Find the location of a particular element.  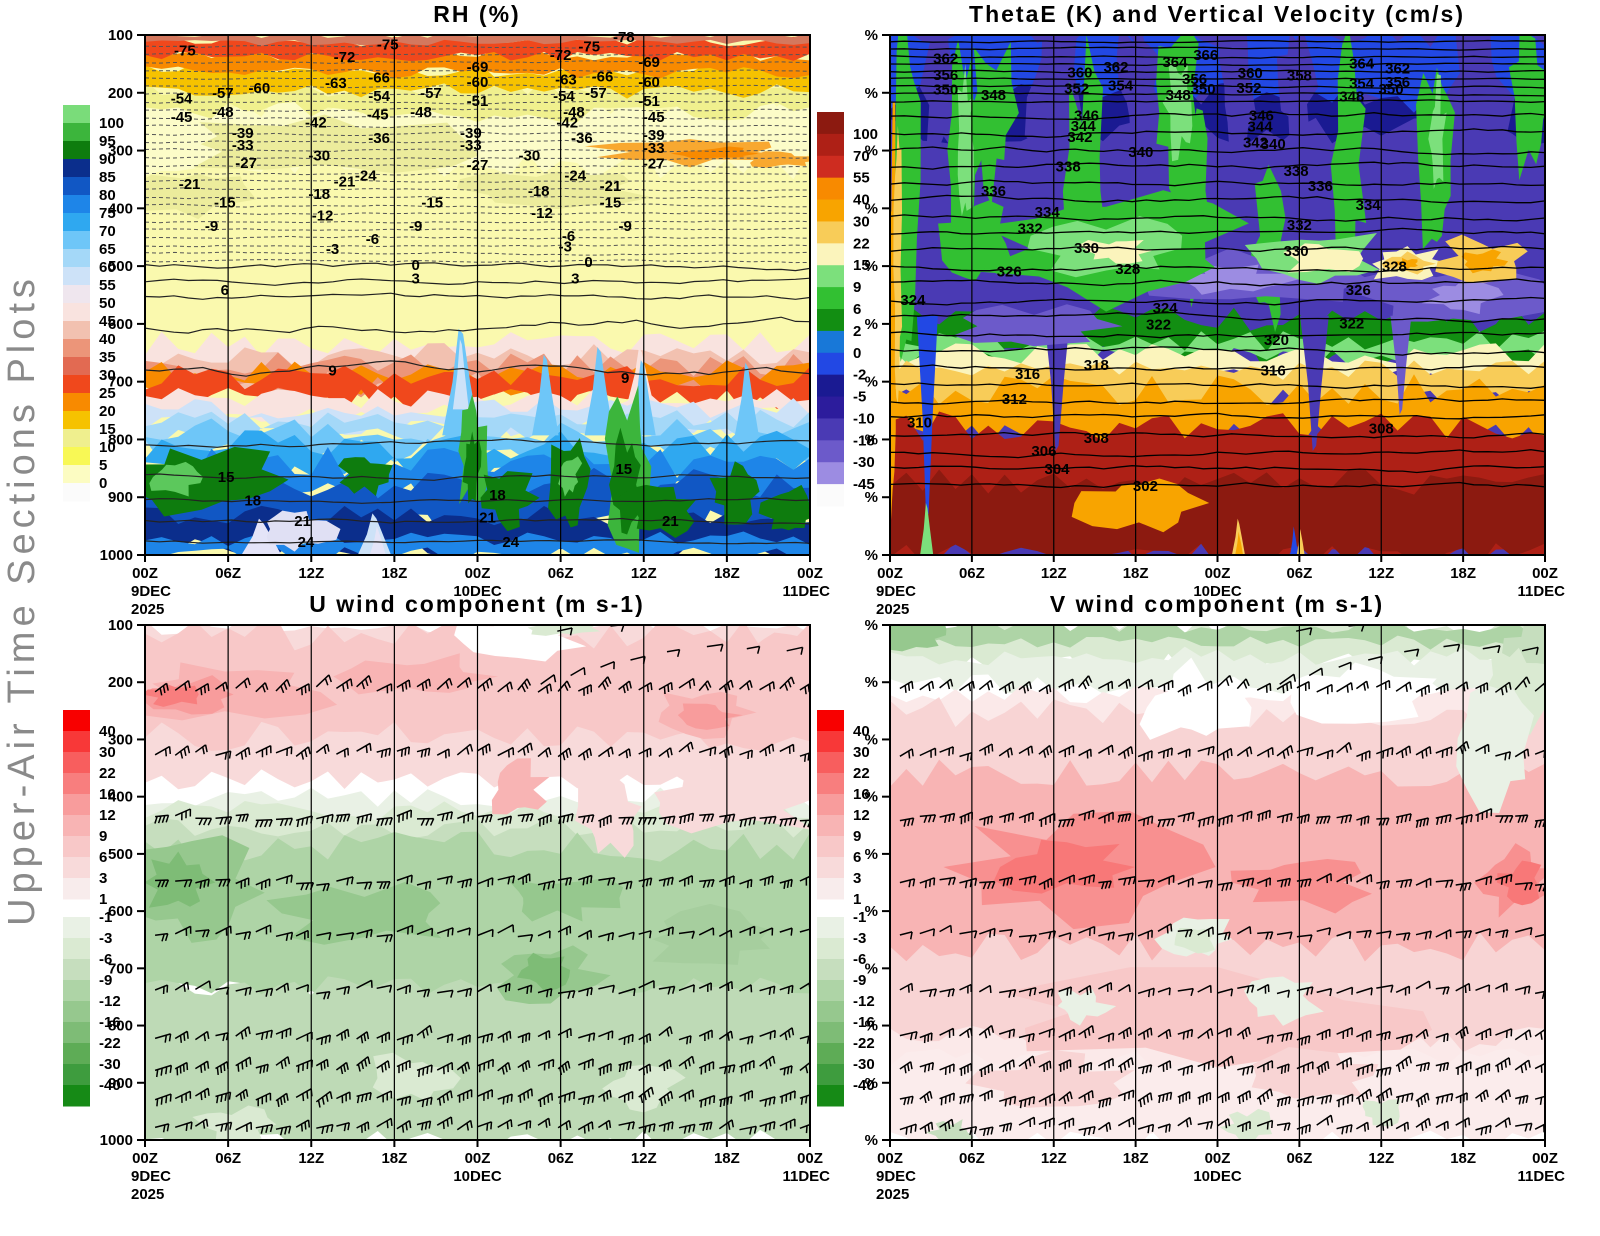

contour-label: -18 is located at coordinates (539, 191).